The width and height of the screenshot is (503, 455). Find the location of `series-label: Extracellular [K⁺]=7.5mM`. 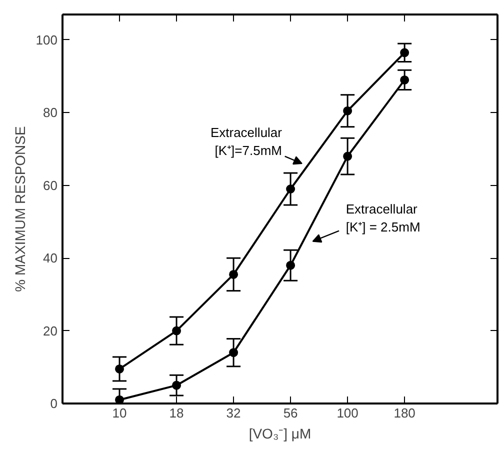

series-label: Extracellular [K⁺]=7.5mM is located at coordinates (246, 141).